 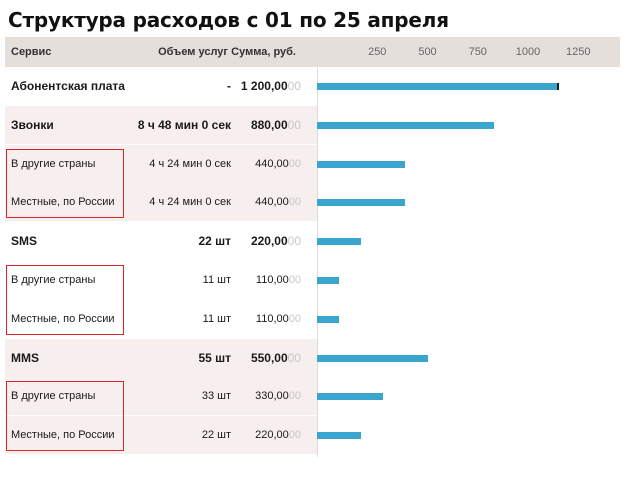 What do you see at coordinates (228, 20) in the screenshot?
I see `page-title: Структура расходов с 01 по 25 апреля` at bounding box center [228, 20].